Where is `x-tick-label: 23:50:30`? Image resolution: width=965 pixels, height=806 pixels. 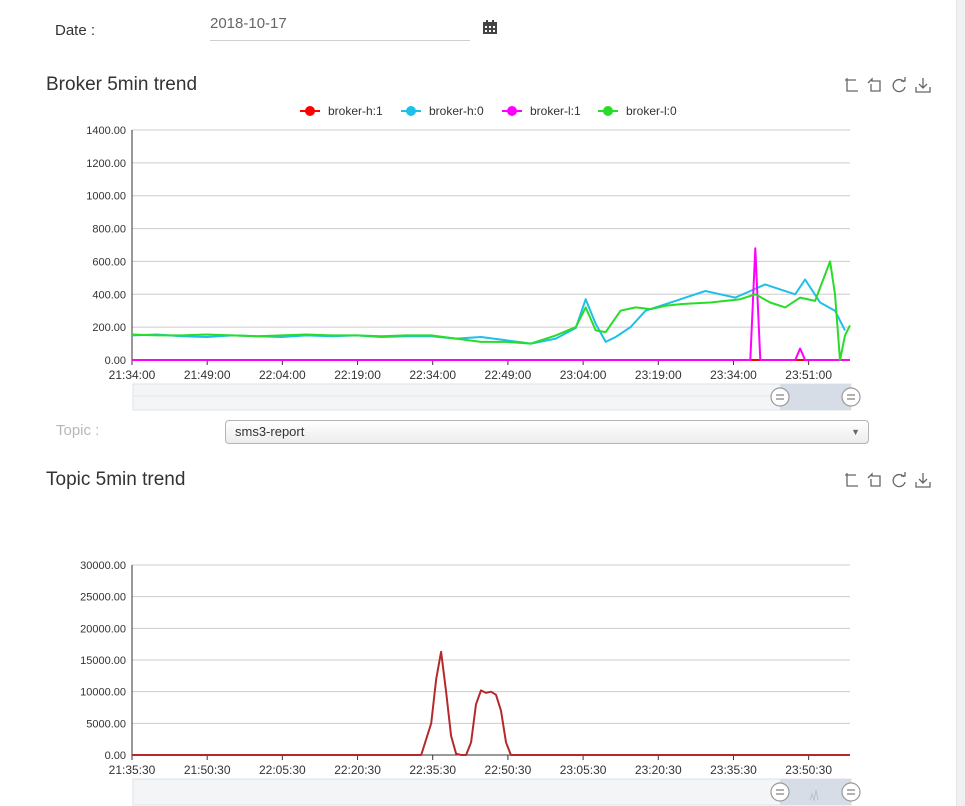 x-tick-label: 23:50:30 is located at coordinates (808, 770).